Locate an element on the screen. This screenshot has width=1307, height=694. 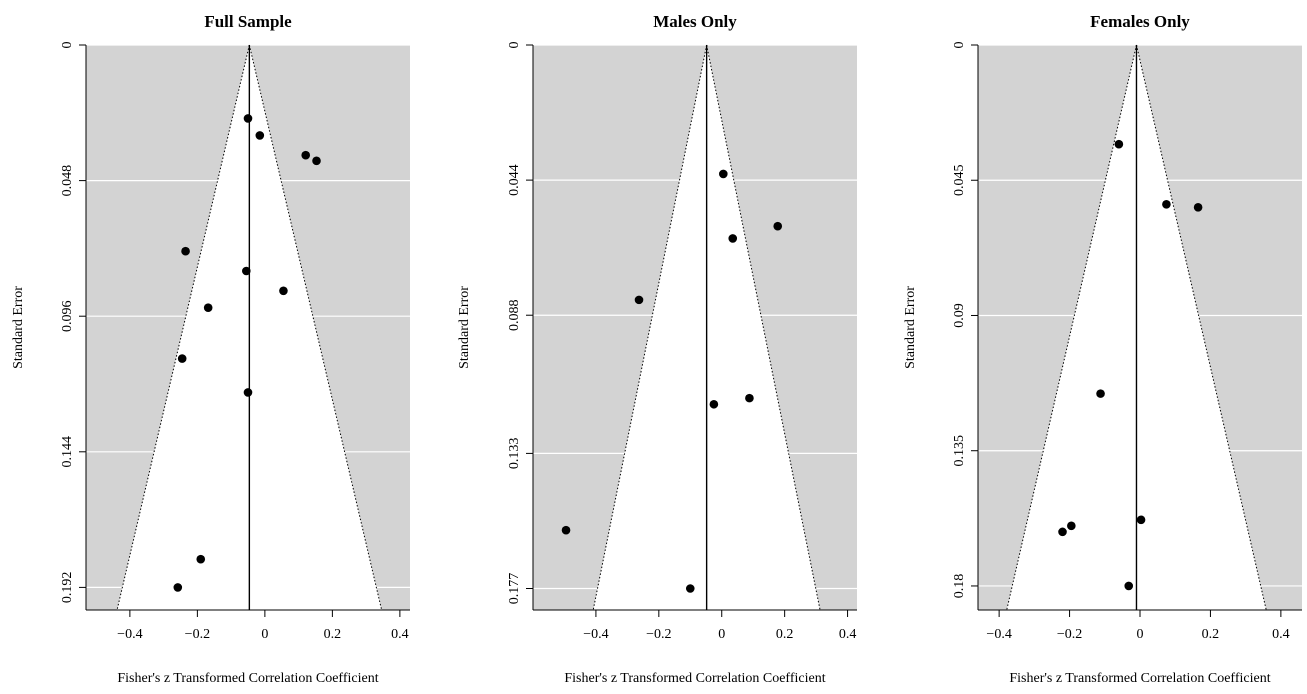
y-tick-label: 0.088 is located at coordinates (514, 315).